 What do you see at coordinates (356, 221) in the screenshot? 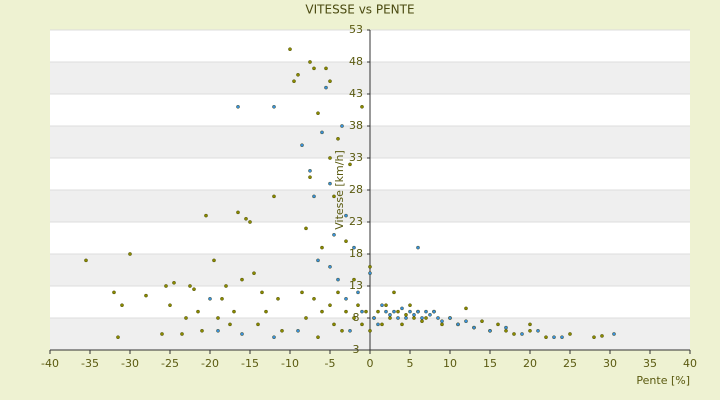
I see `y-tick-label: 23` at bounding box center [356, 221].